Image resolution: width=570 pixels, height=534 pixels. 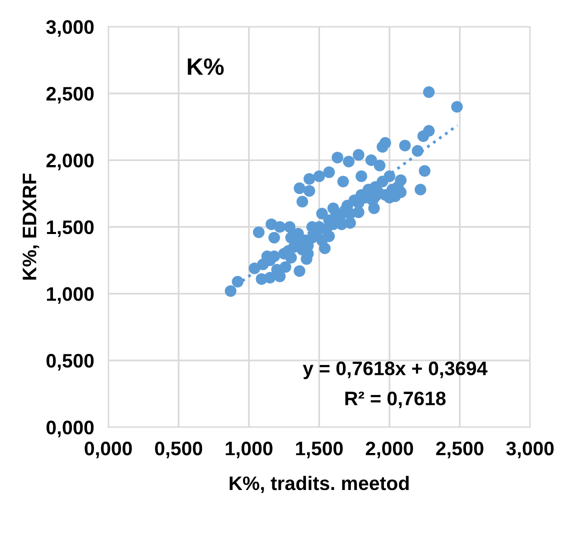 What do you see at coordinates (108, 450) in the screenshot?
I see `x-tick-label: 0,000` at bounding box center [108, 450].